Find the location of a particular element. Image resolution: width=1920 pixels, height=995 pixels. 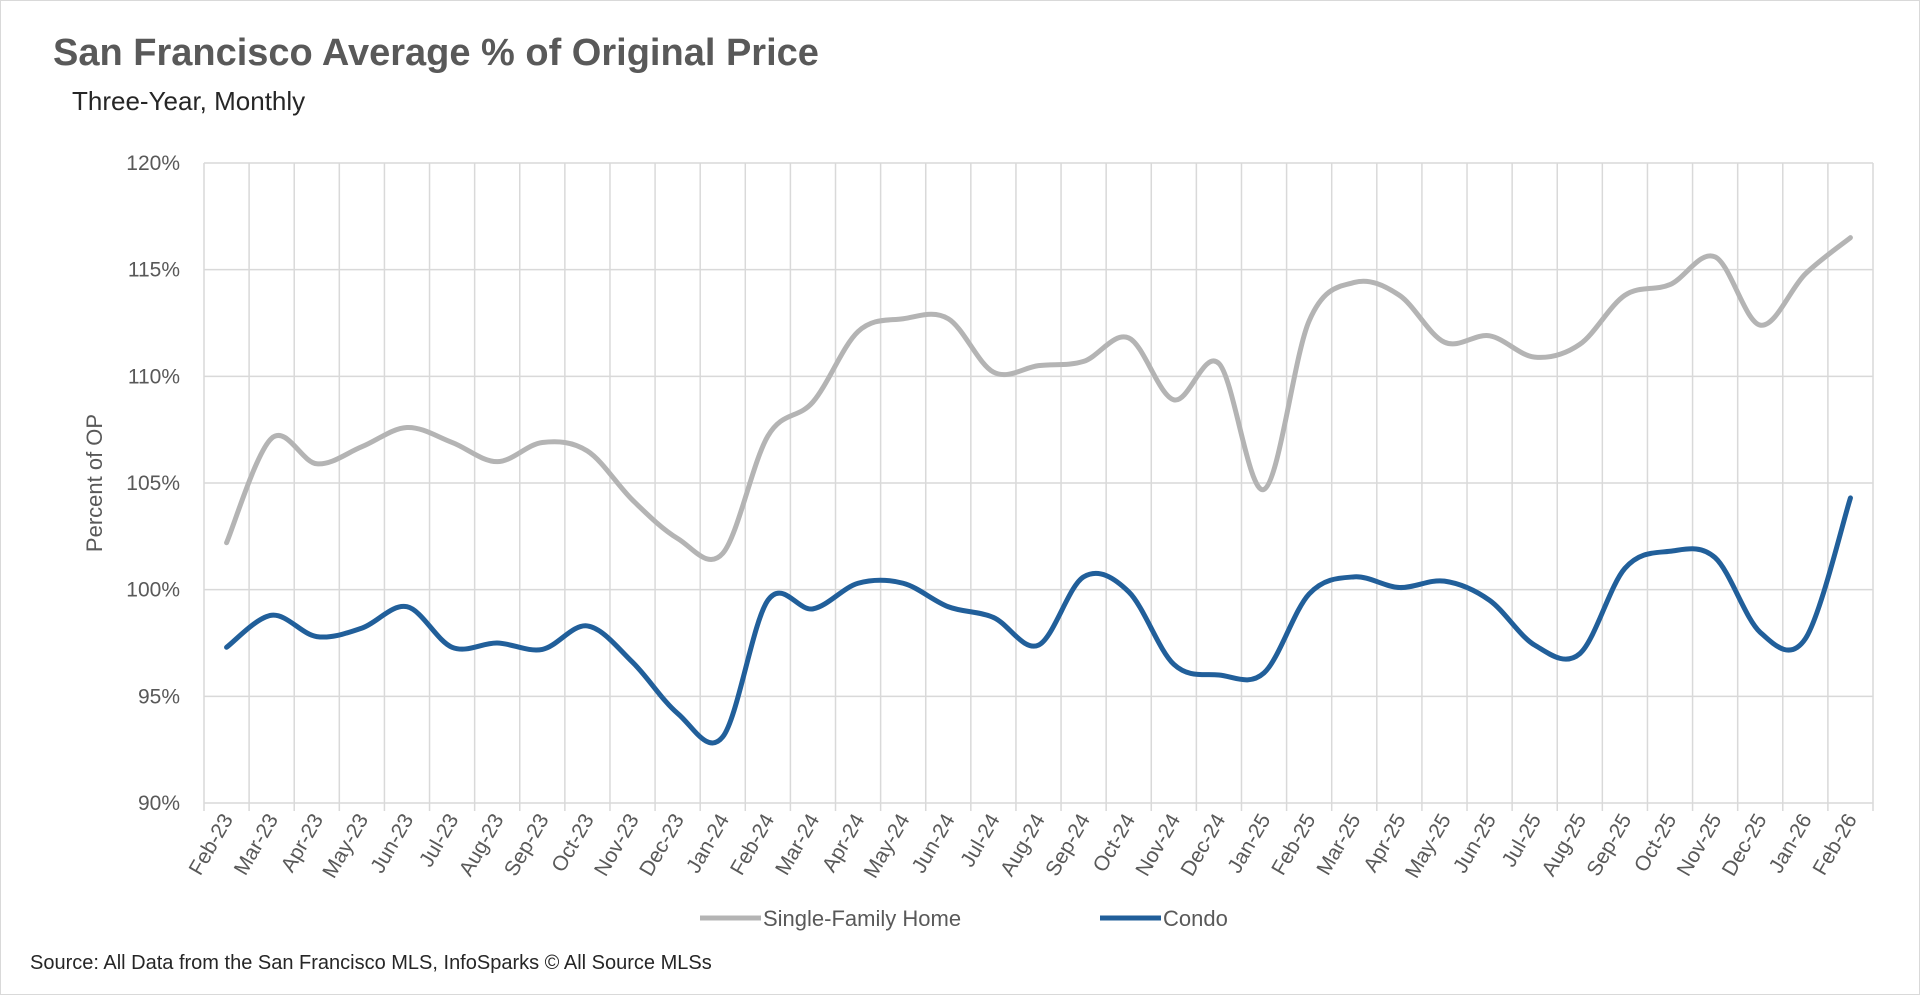

x-tick-label: May-24 is located at coordinates (887, 846).